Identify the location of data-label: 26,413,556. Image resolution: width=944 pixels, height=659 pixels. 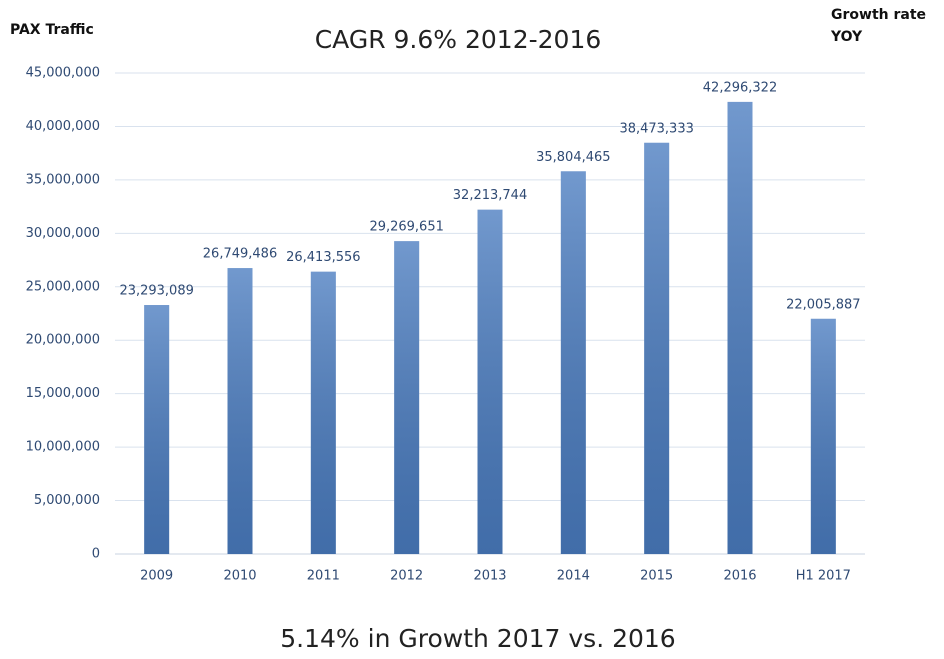
(323, 257).